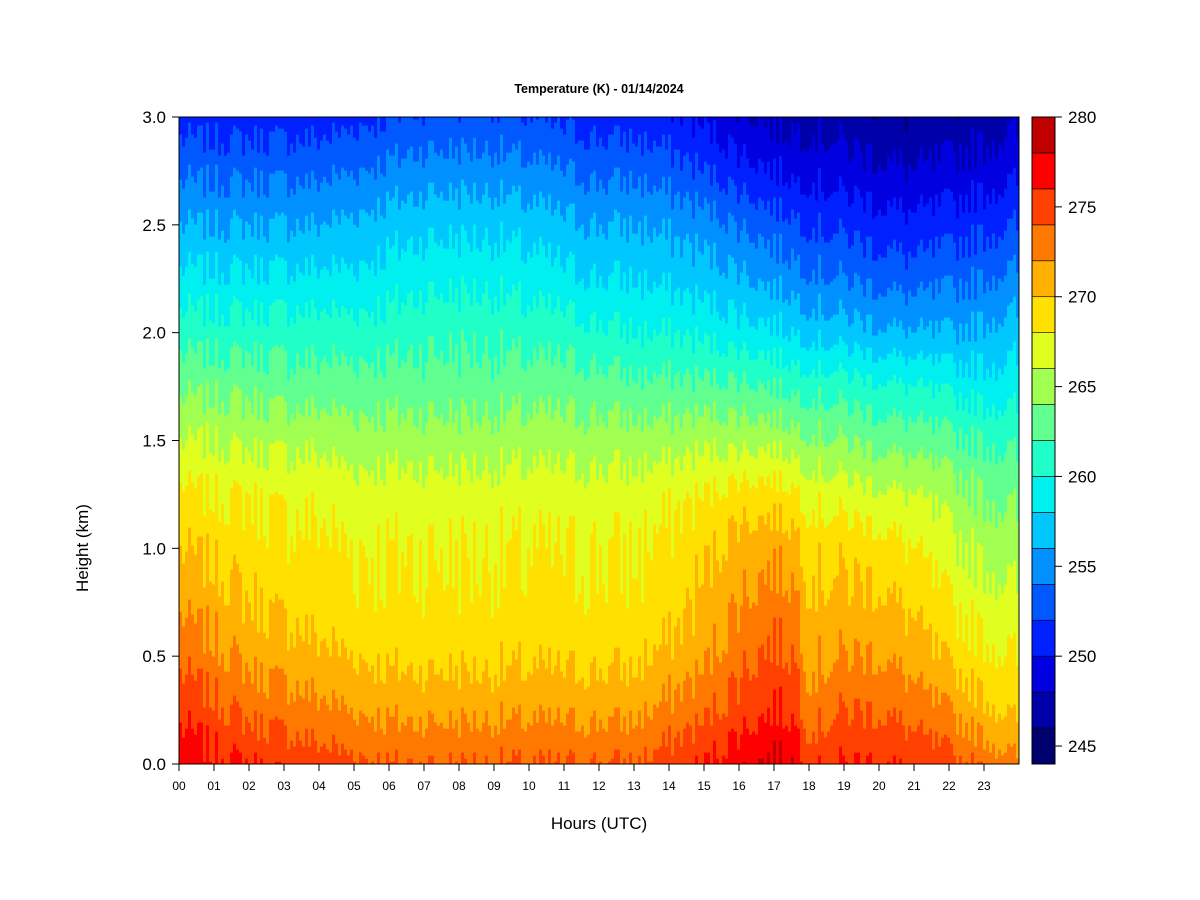 Image resolution: width=1200 pixels, height=900 pixels. I want to click on x-tick-label: 06, so click(389, 786).